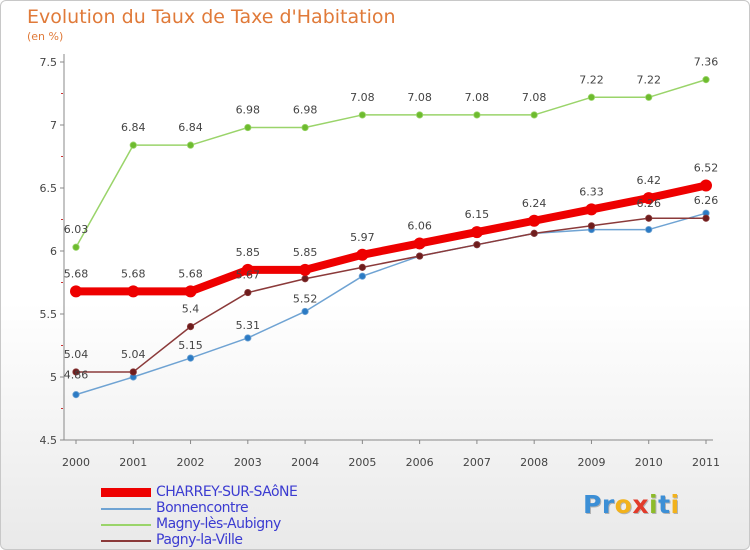  What do you see at coordinates (126, 541) in the screenshot?
I see `legend-swatch-pagny` at bounding box center [126, 541].